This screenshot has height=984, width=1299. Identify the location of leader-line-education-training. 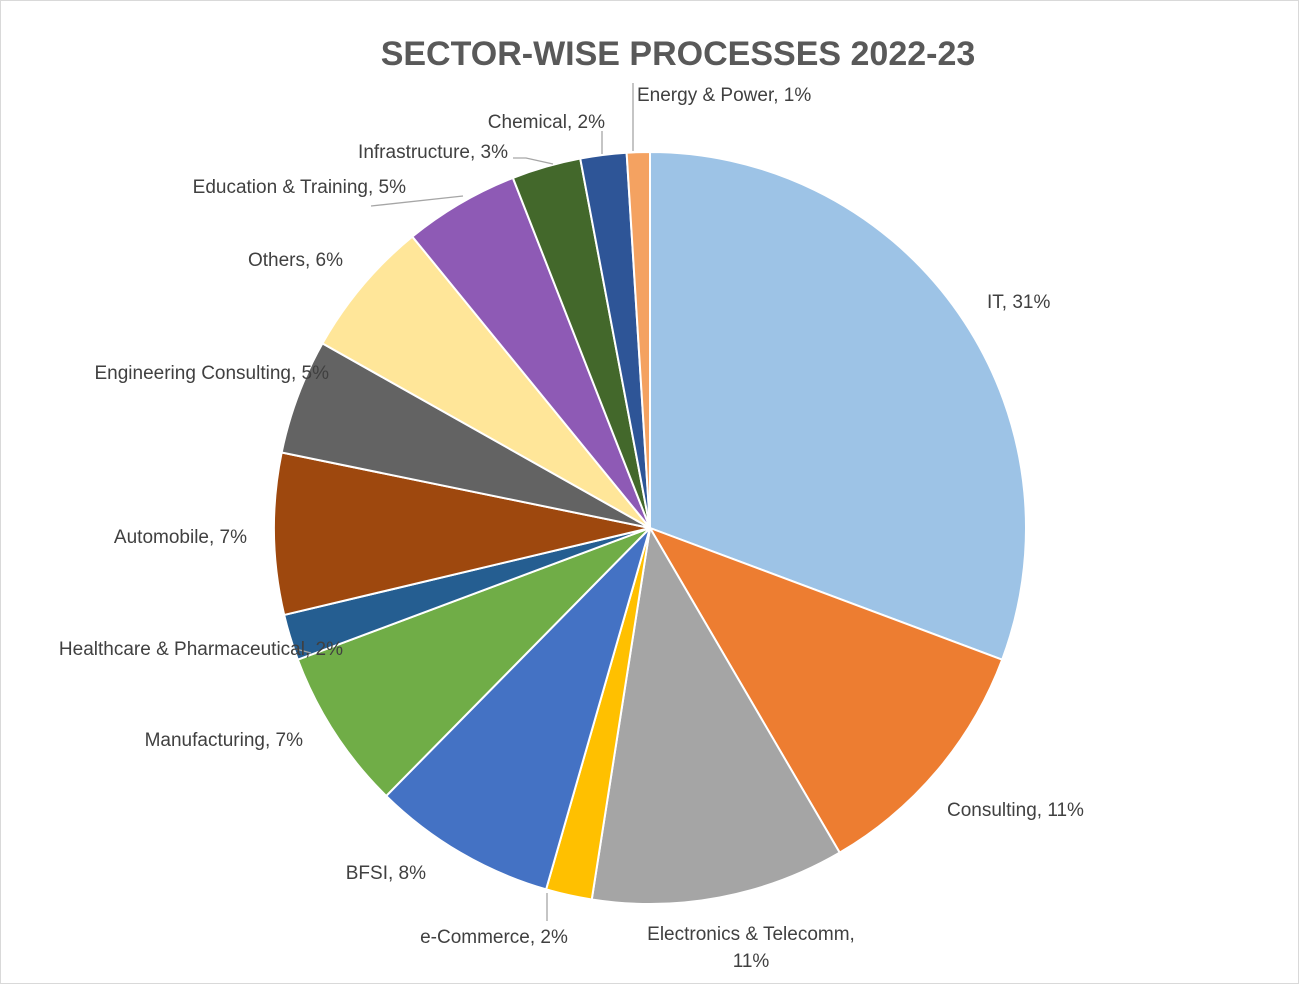
(417, 201).